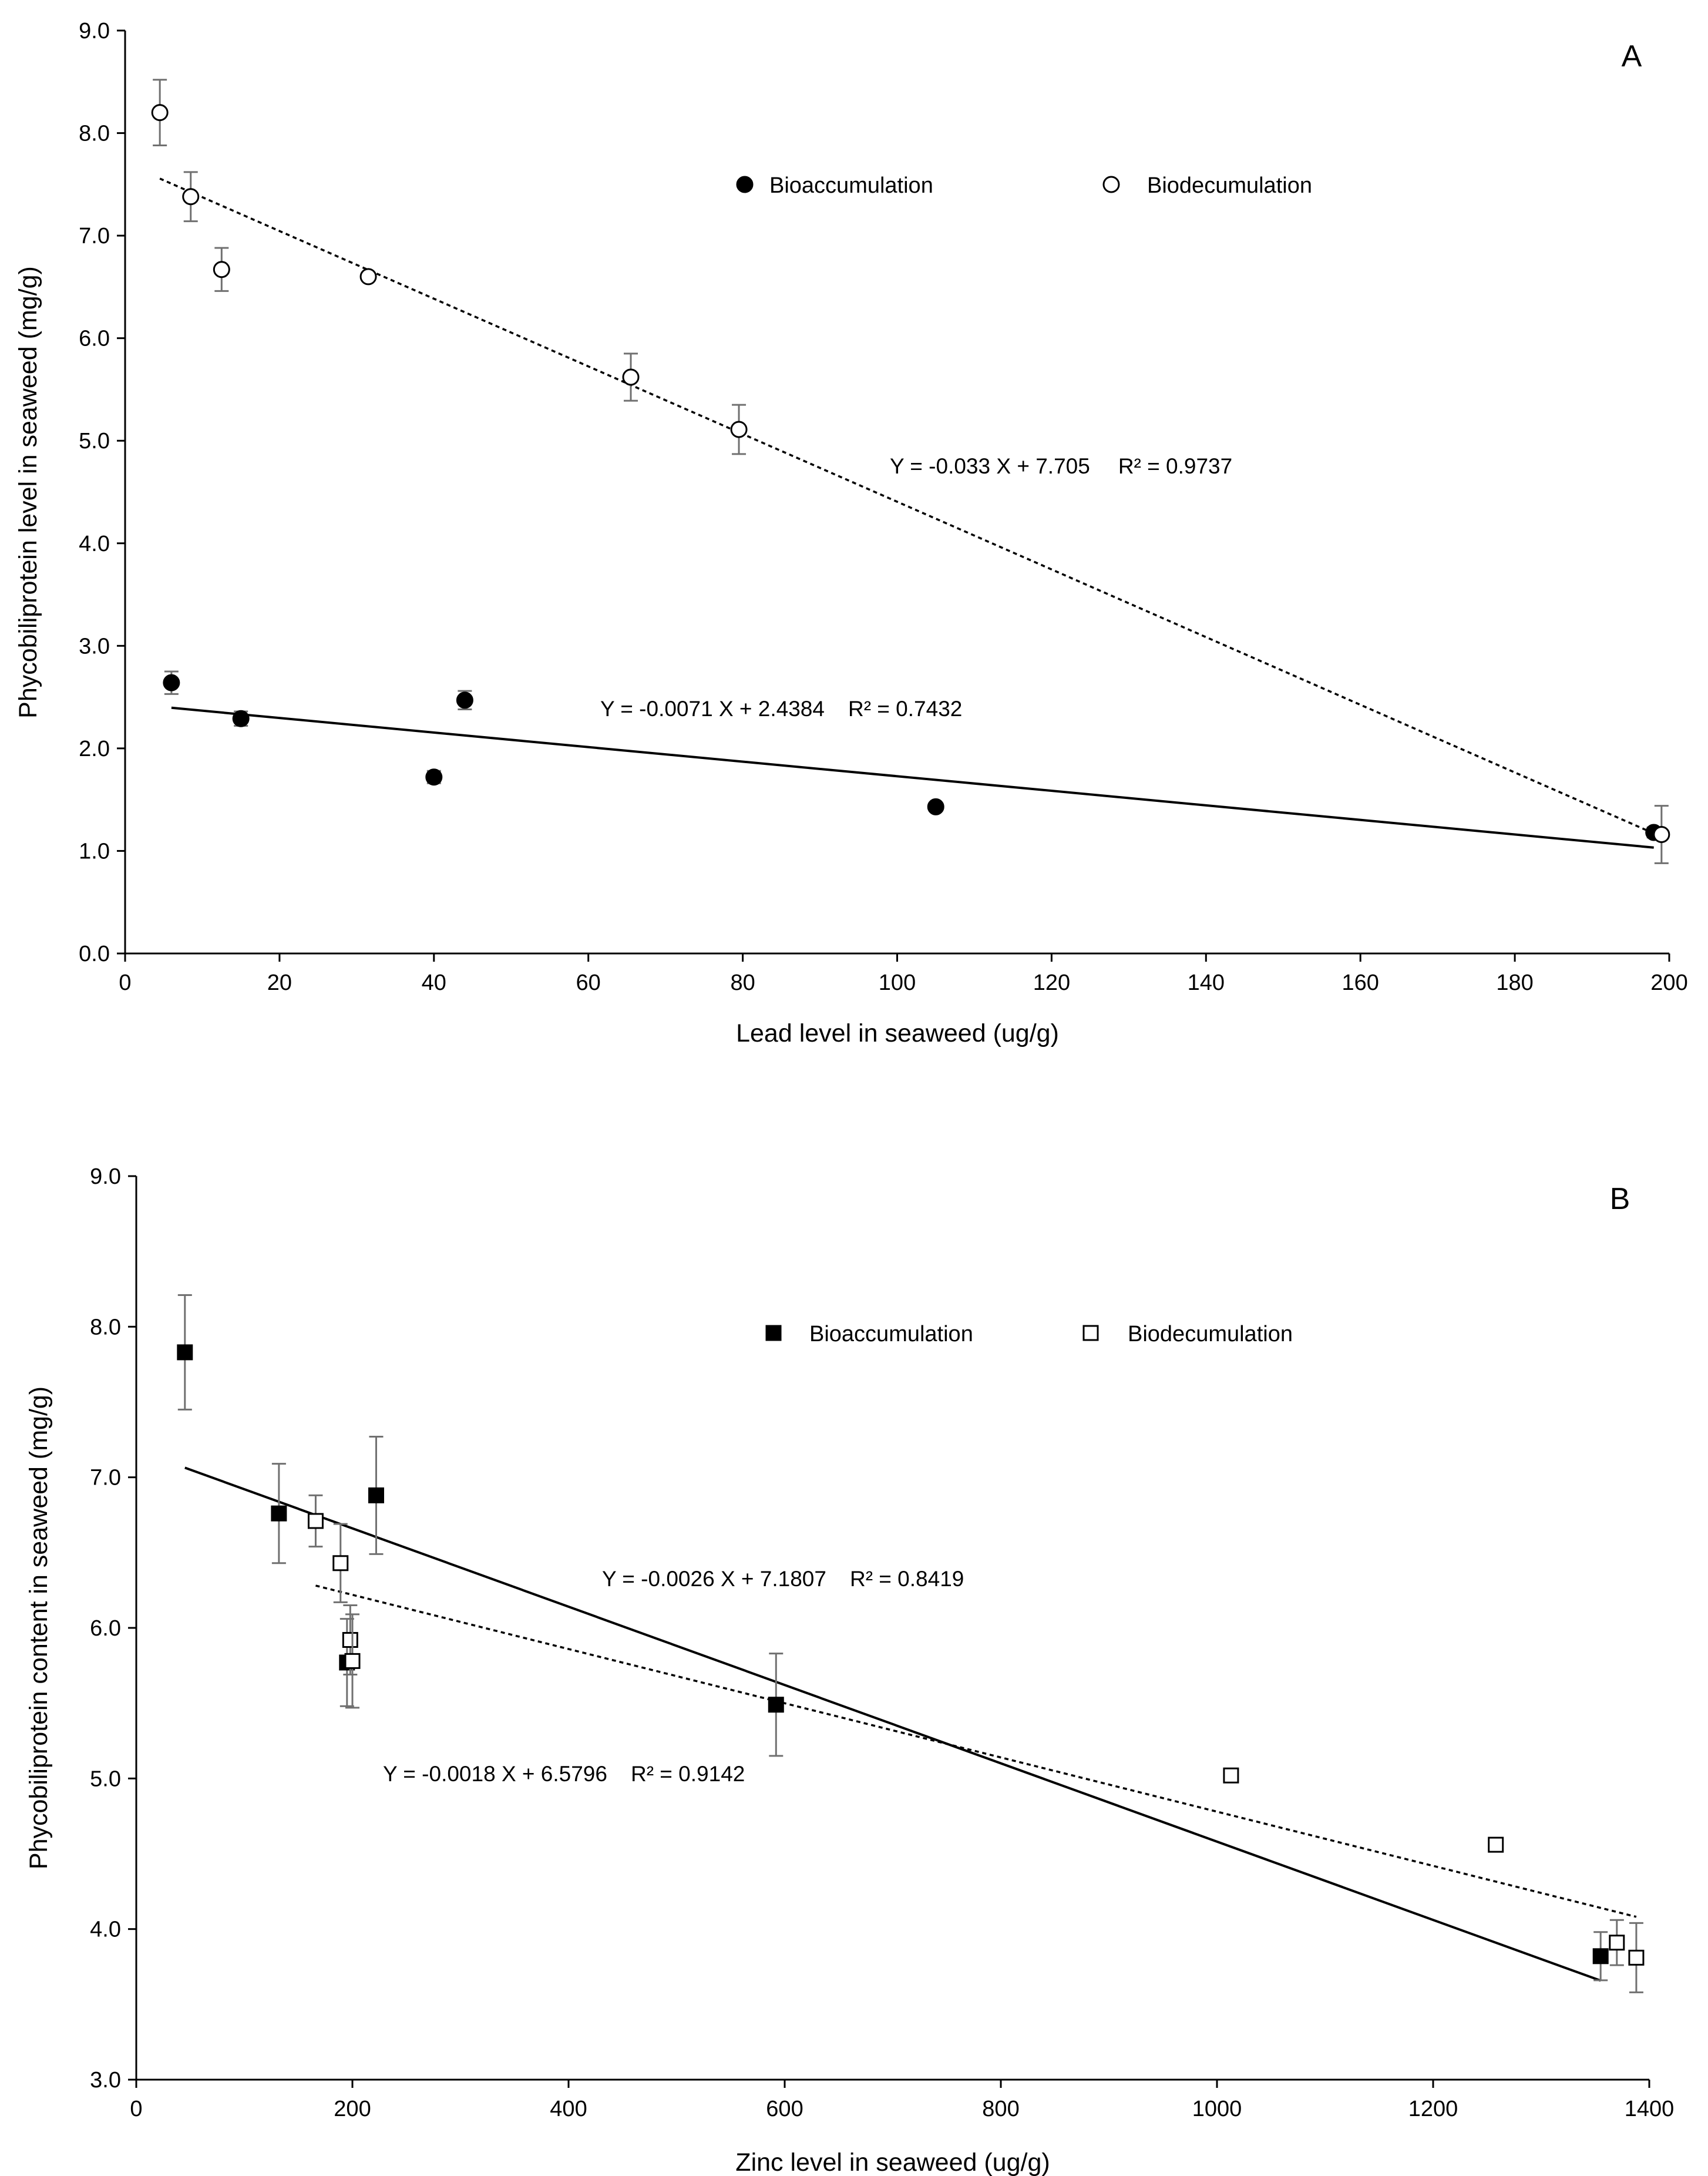 The width and height of the screenshot is (1708, 2176). What do you see at coordinates (1359, 983) in the screenshot?
I see `x-tick-label: 160` at bounding box center [1359, 983].